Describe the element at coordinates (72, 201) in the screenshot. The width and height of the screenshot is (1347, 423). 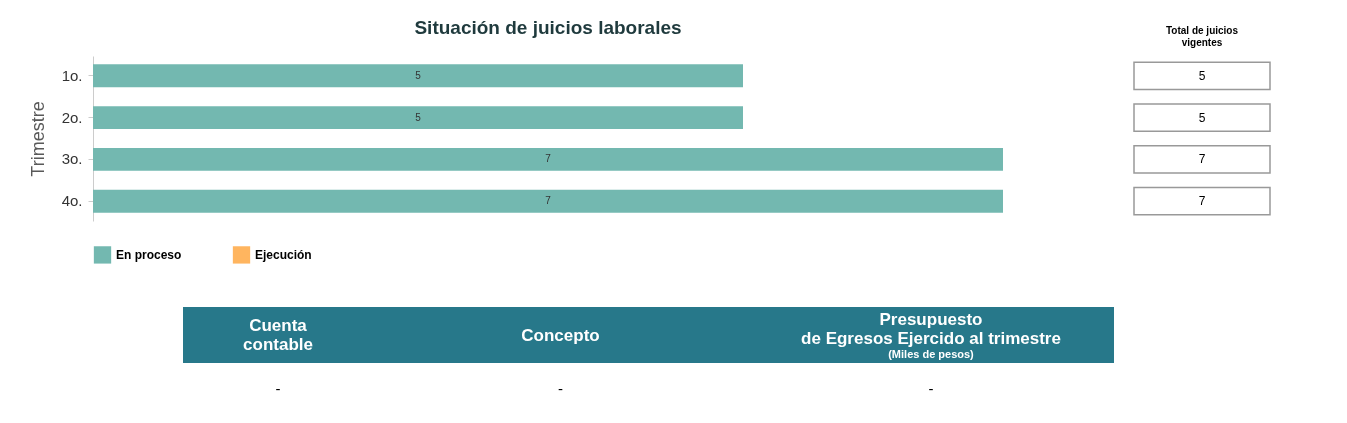
I see `y-tick-label: 4o.` at that location.